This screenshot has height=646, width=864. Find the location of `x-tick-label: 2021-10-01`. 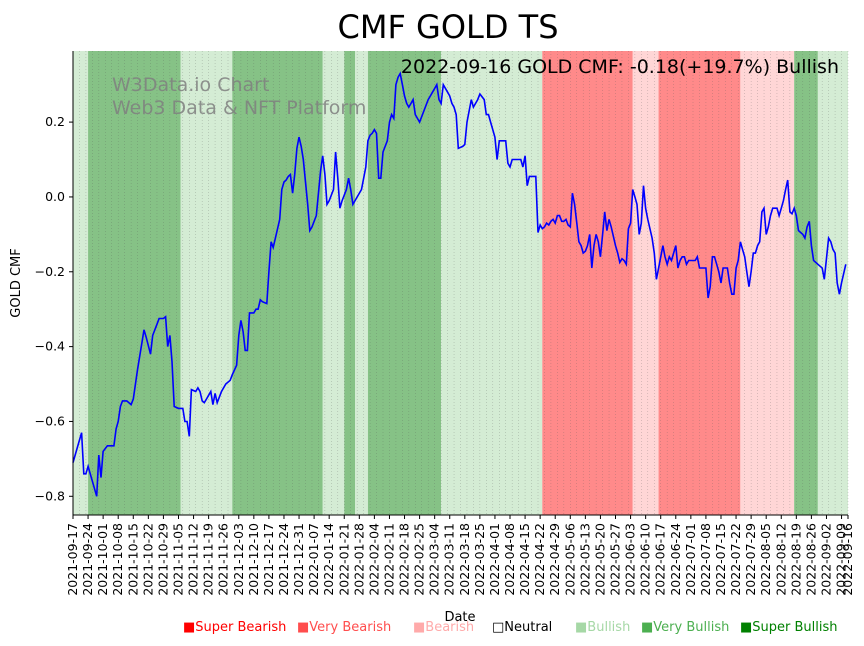

x-tick-label: 2021-10-01 is located at coordinates (102, 559).